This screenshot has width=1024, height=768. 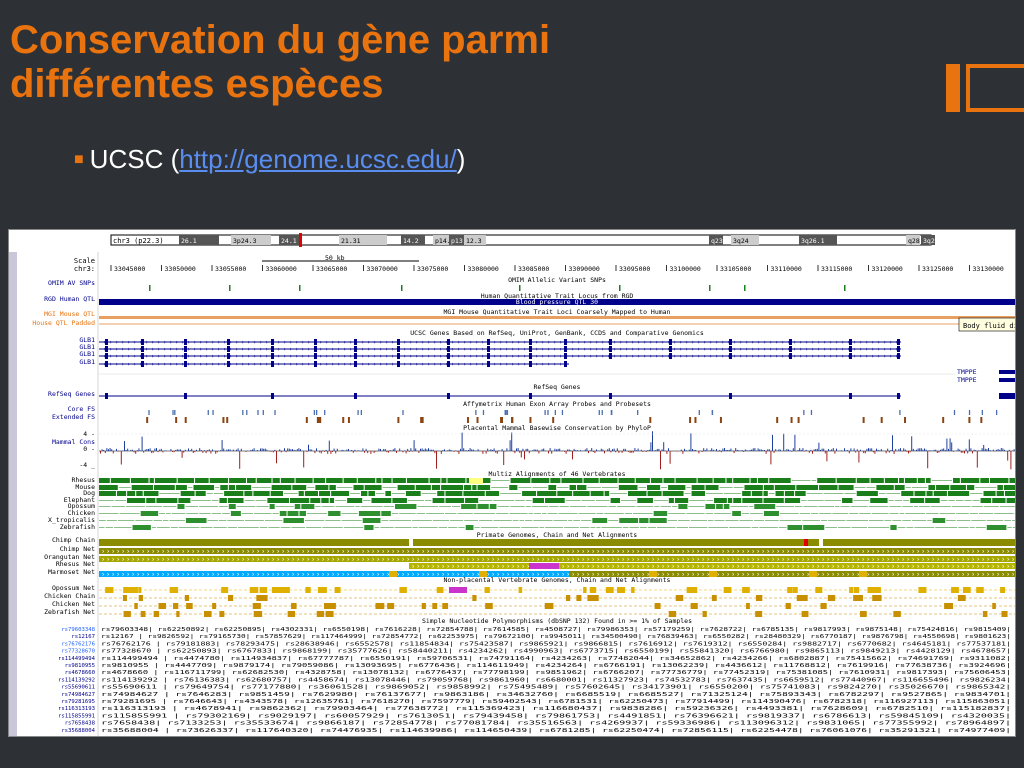 I want to click on track-label: Chicken, so click(x=81, y=513).